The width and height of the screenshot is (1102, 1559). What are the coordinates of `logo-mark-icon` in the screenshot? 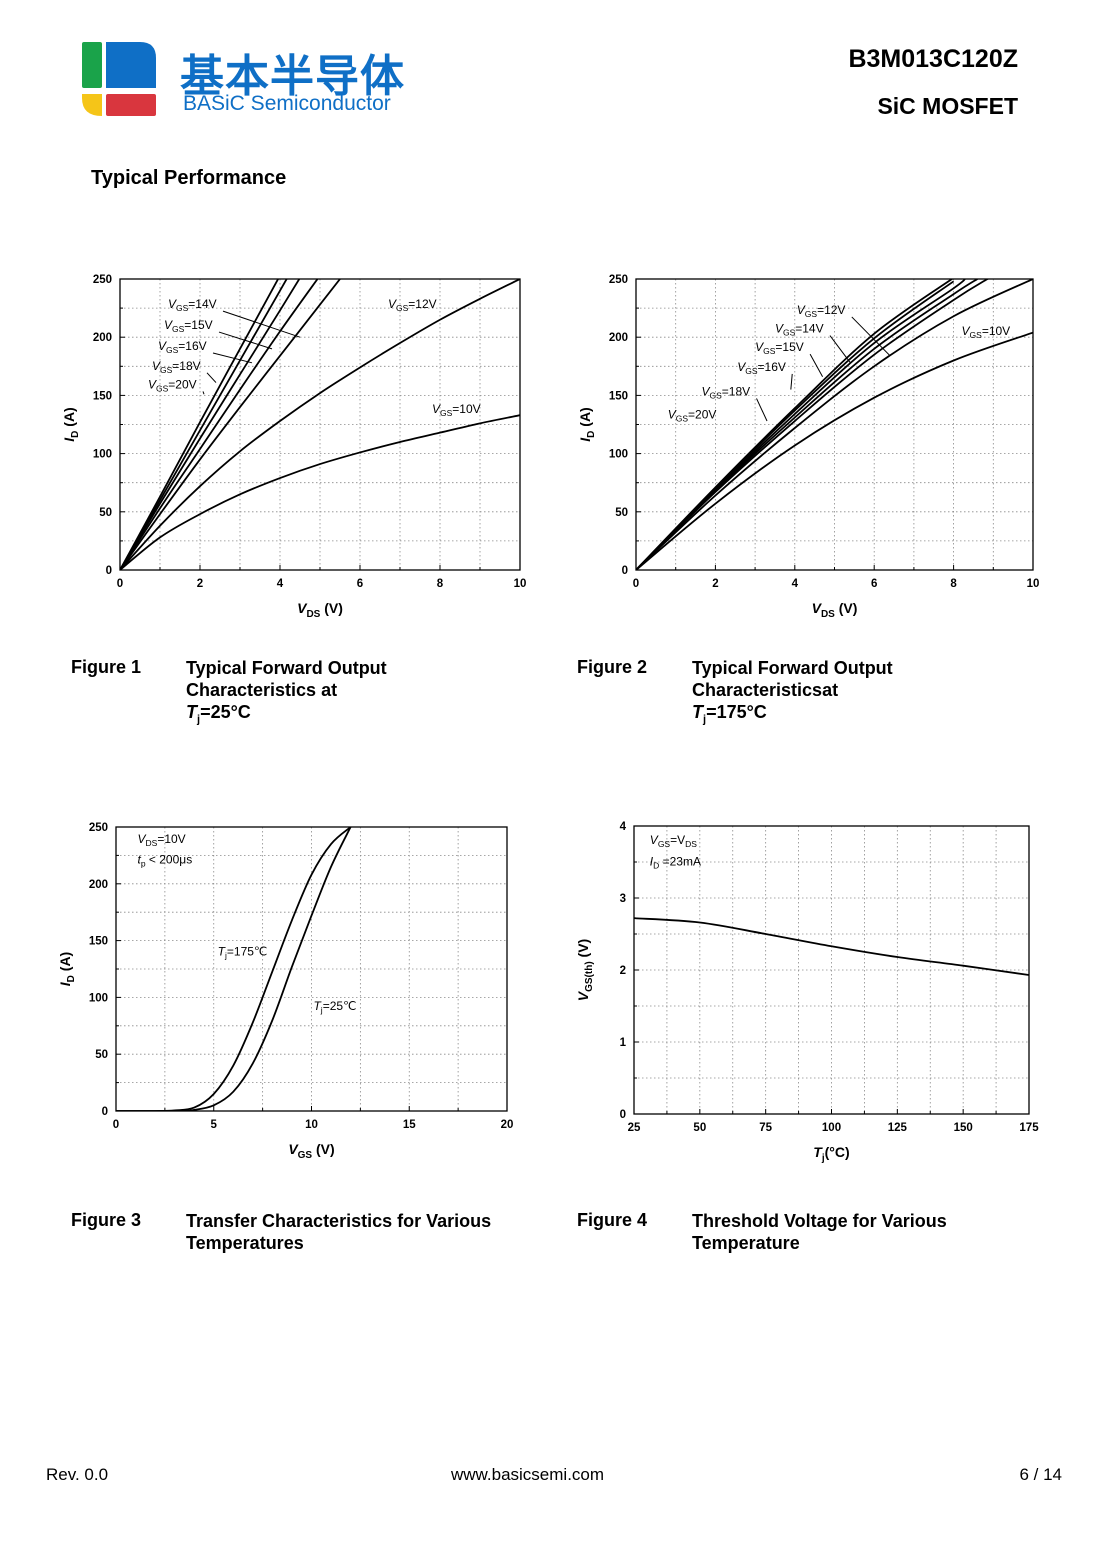 It's located at (119, 79).